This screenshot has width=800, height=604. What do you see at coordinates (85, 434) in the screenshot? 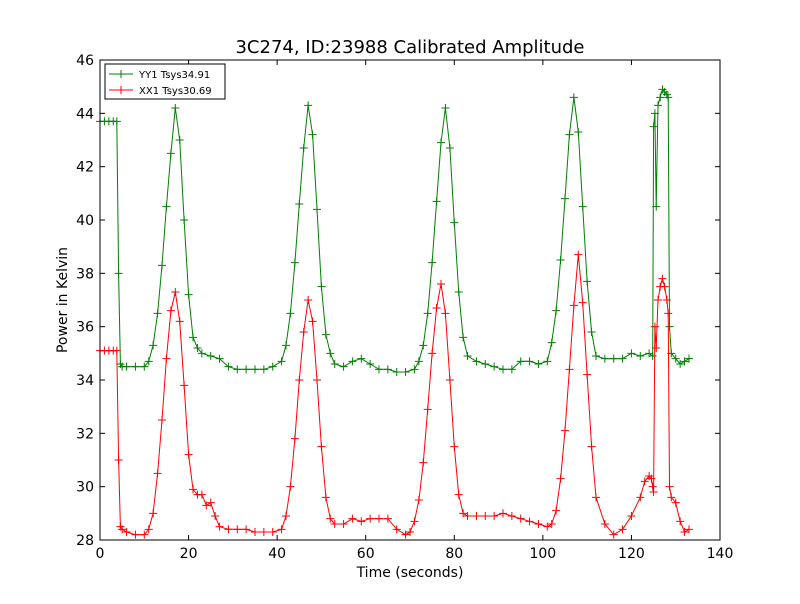
I see `y-tick-label: 32` at bounding box center [85, 434].